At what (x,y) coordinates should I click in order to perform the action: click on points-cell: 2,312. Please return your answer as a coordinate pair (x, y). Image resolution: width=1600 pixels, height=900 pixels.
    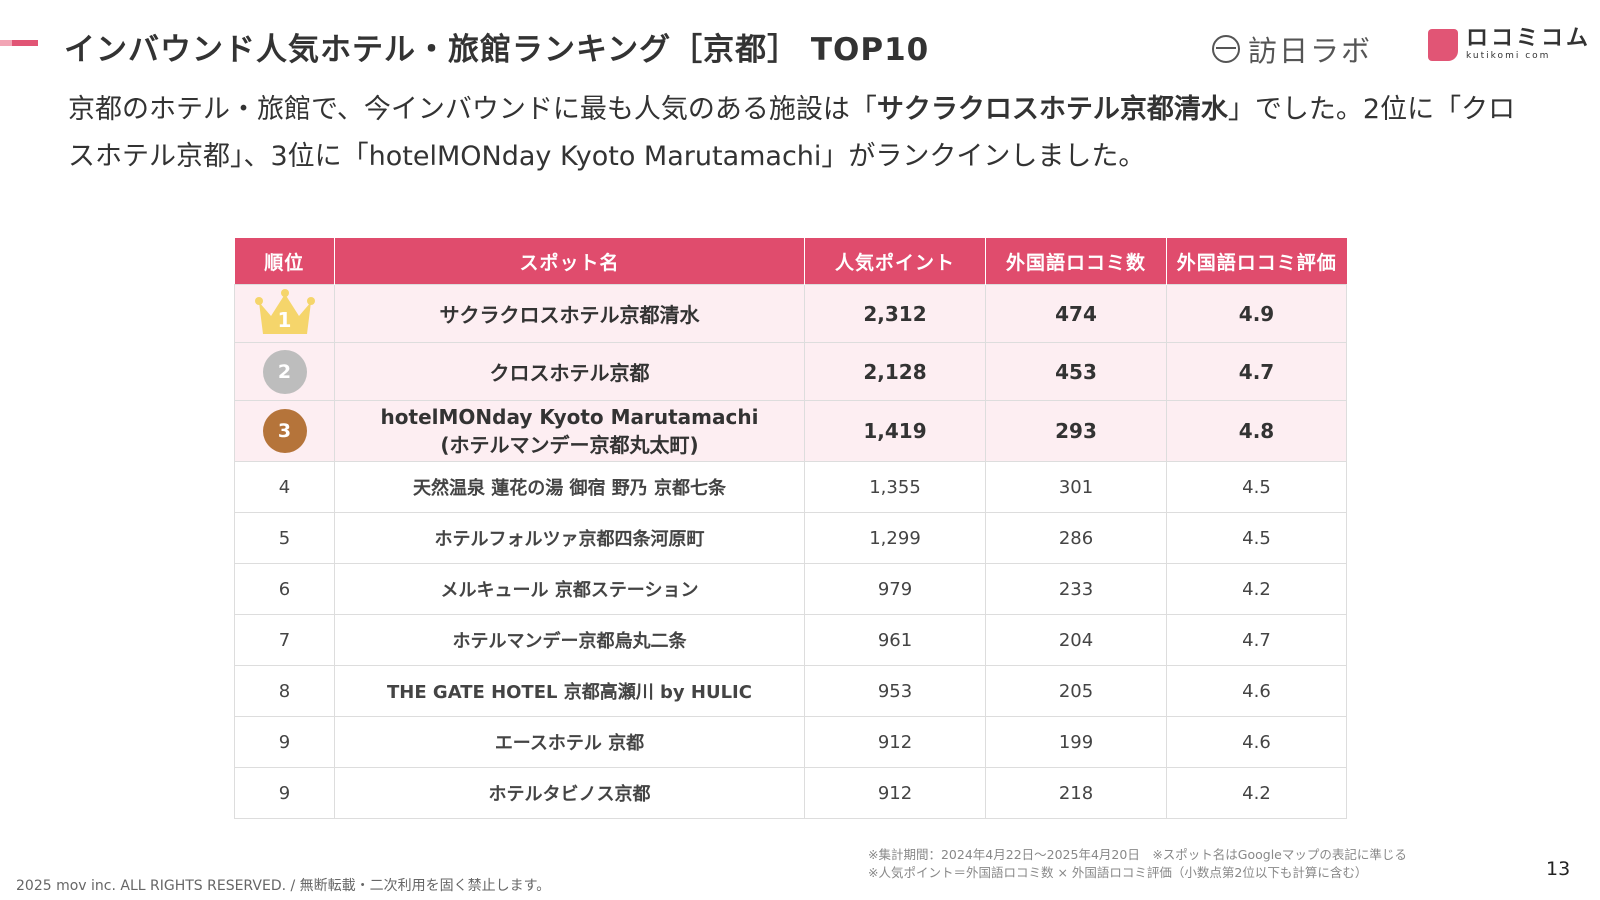
    Looking at the image, I should click on (895, 313).